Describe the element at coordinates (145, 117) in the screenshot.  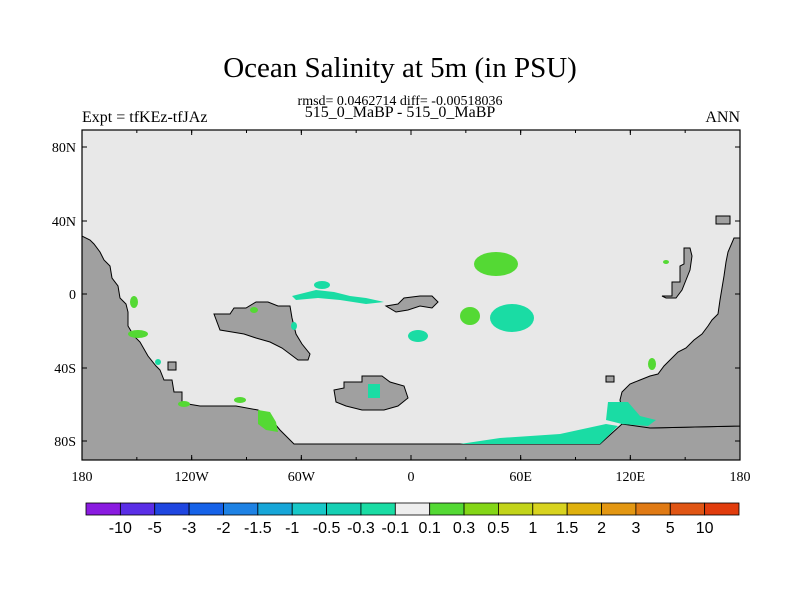
I see `experiment-label: Expt = tfKEz-tfJAz` at that location.